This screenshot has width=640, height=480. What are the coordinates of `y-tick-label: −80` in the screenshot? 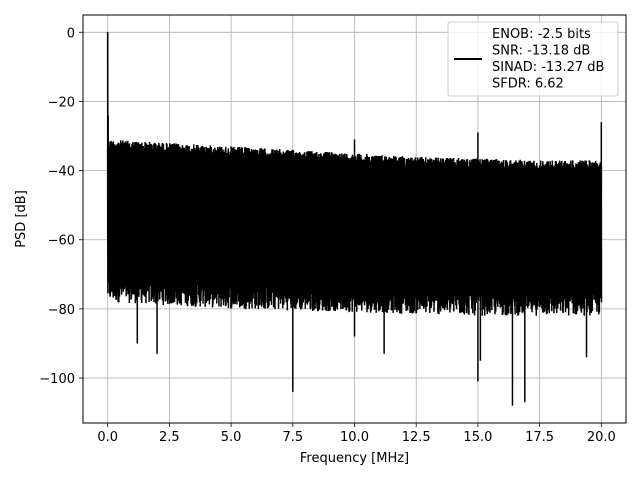 It's located at (61, 310).